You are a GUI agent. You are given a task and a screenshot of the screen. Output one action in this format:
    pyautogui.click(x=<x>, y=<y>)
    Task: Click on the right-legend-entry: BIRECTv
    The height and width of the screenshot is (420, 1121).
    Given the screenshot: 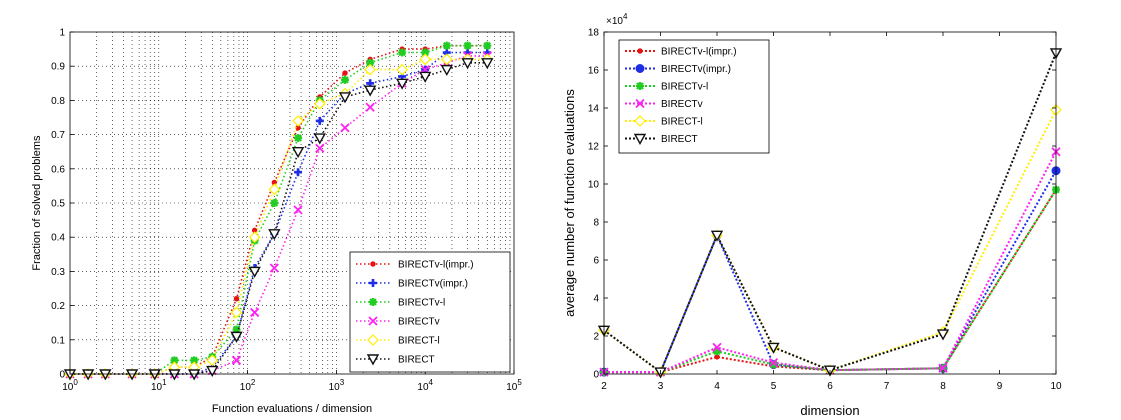 What is the action you would take?
    pyautogui.click(x=682, y=104)
    